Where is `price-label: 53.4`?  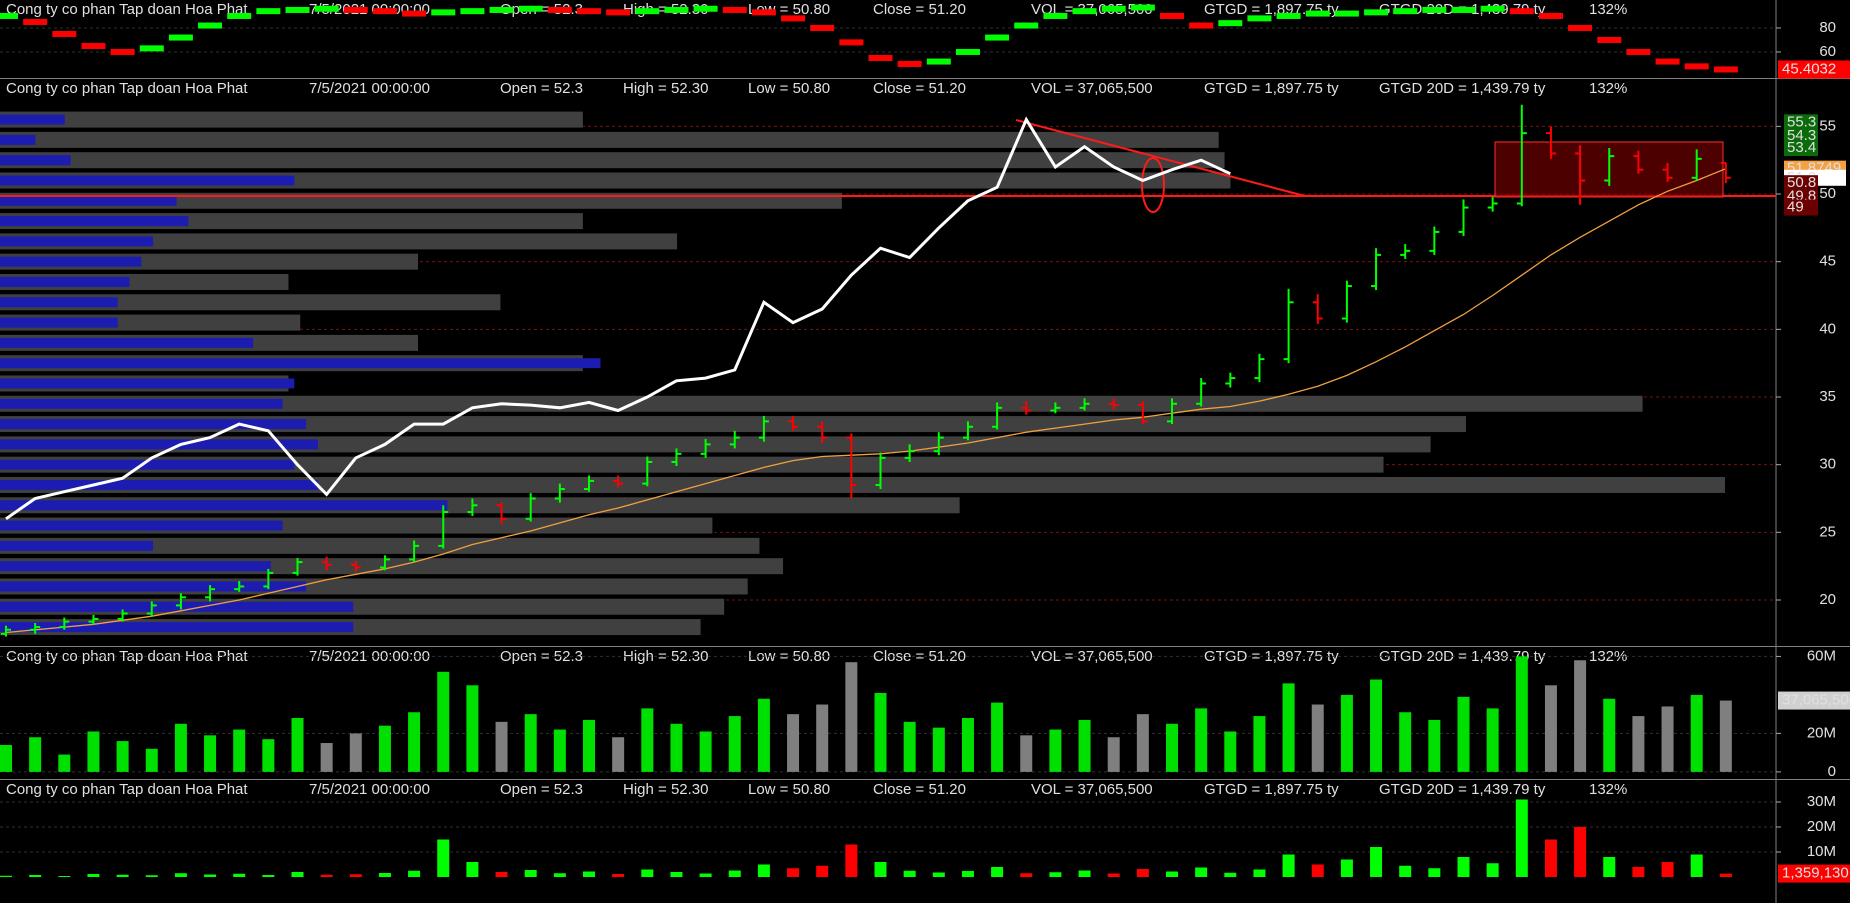 price-label: 53.4 is located at coordinates (1801, 147).